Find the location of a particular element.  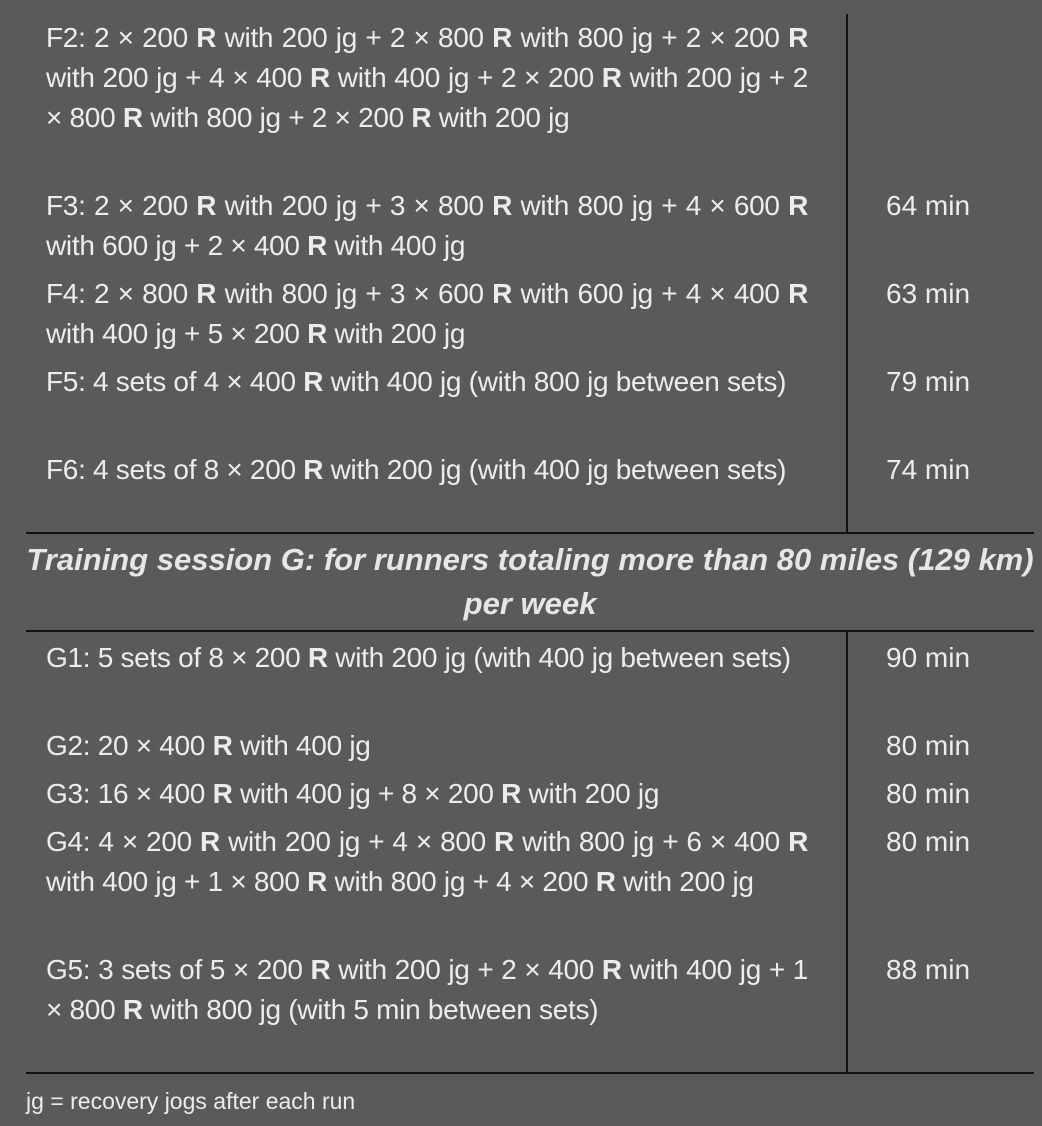

description-text: with 200 jg + 4 × 800 is located at coordinates (357, 841).